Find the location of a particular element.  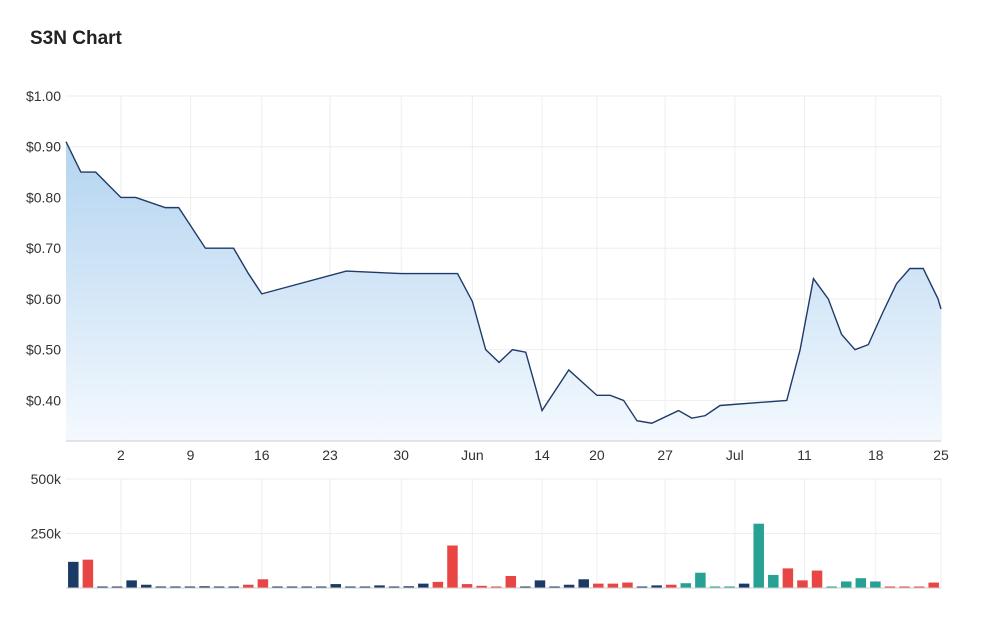

price-x-tick-label: 2 is located at coordinates (121, 455).